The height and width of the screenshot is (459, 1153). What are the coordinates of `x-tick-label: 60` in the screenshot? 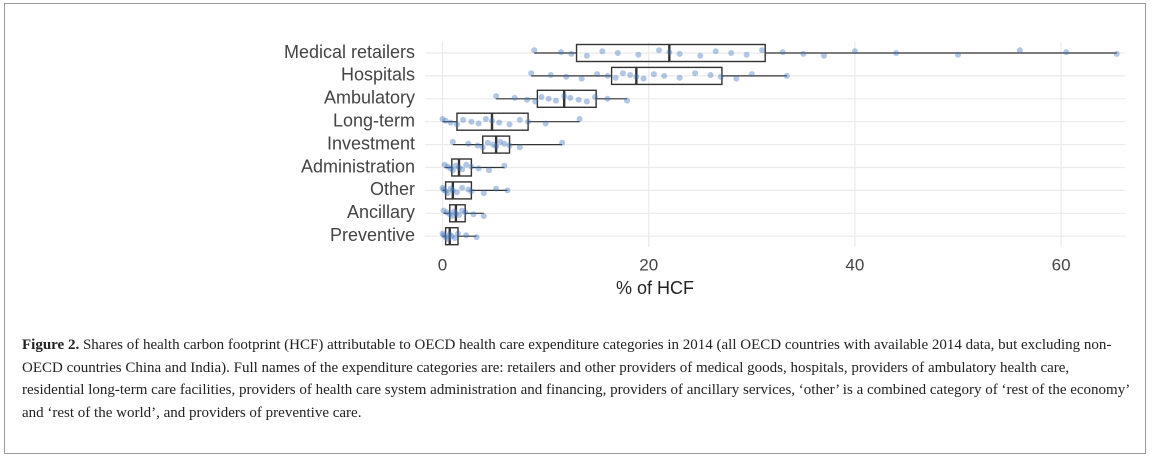 It's located at (1061, 264).